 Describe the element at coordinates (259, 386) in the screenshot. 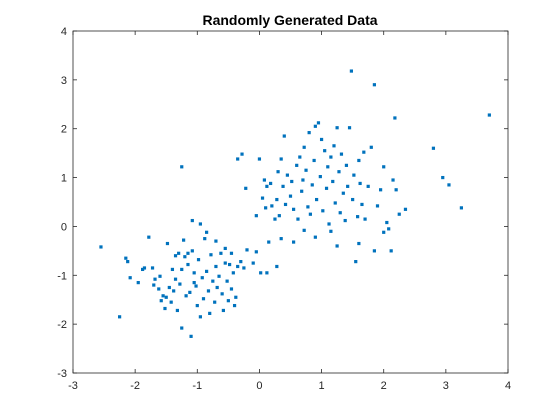

I see `x-tick-label: 0` at that location.